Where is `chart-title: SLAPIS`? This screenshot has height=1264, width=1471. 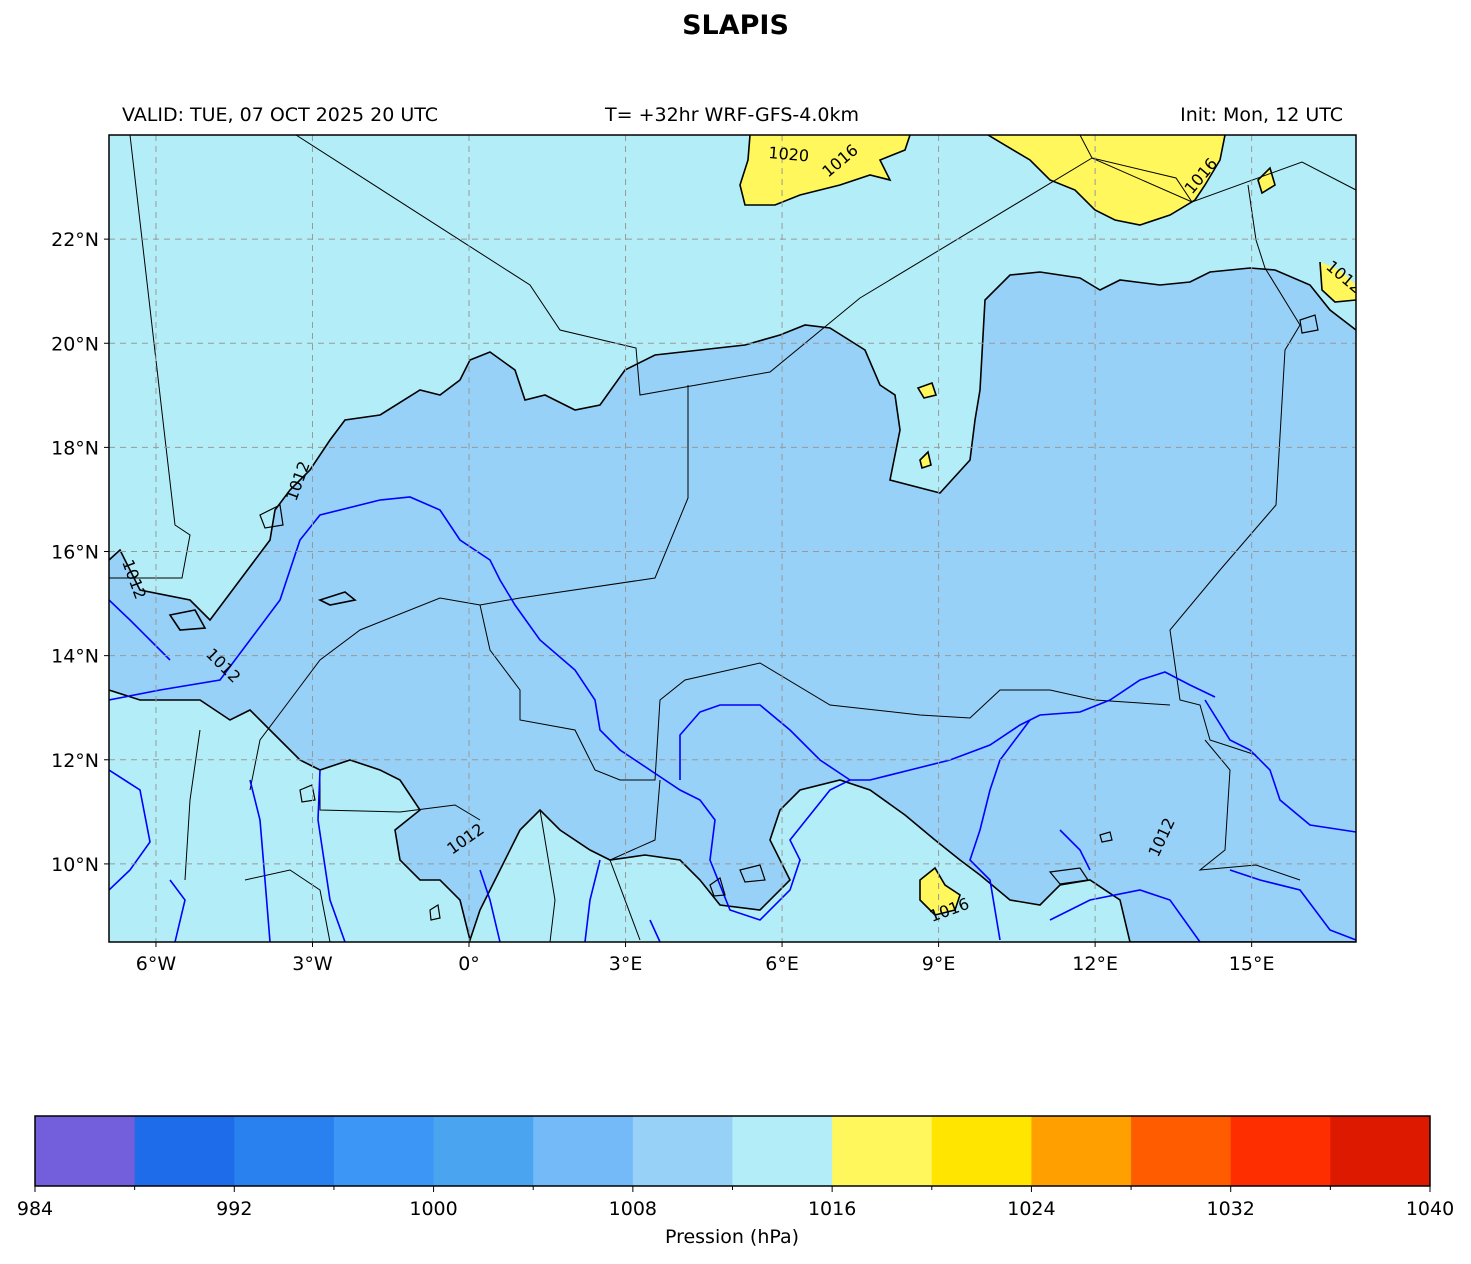 chart-title: SLAPIS is located at coordinates (735, 25).